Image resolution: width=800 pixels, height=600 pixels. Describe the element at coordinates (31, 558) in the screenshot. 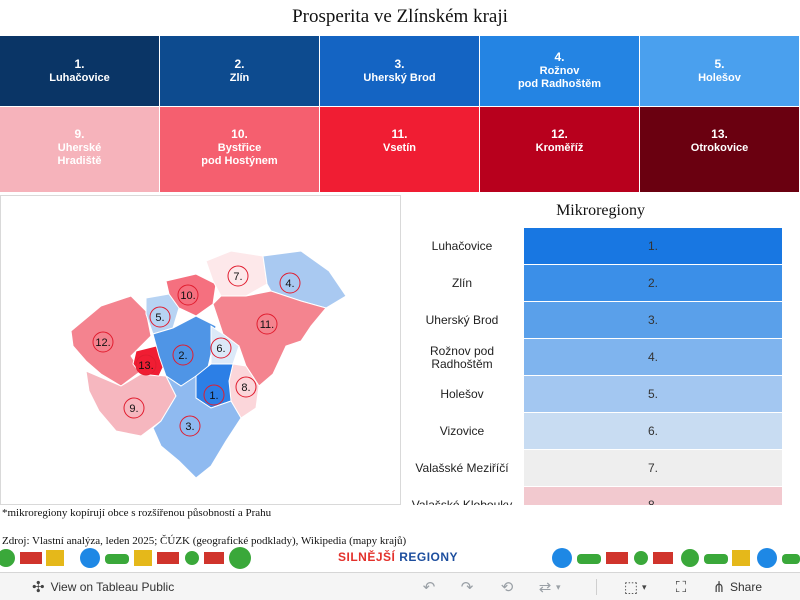

I see `bus-icon` at that location.